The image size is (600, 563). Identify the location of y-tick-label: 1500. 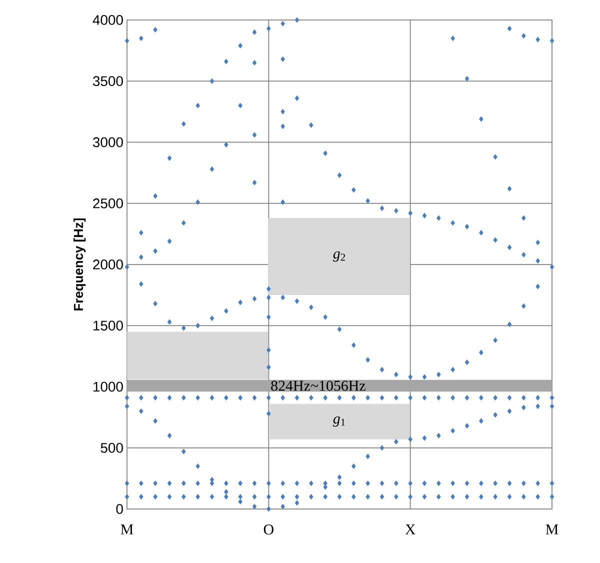
(108, 325).